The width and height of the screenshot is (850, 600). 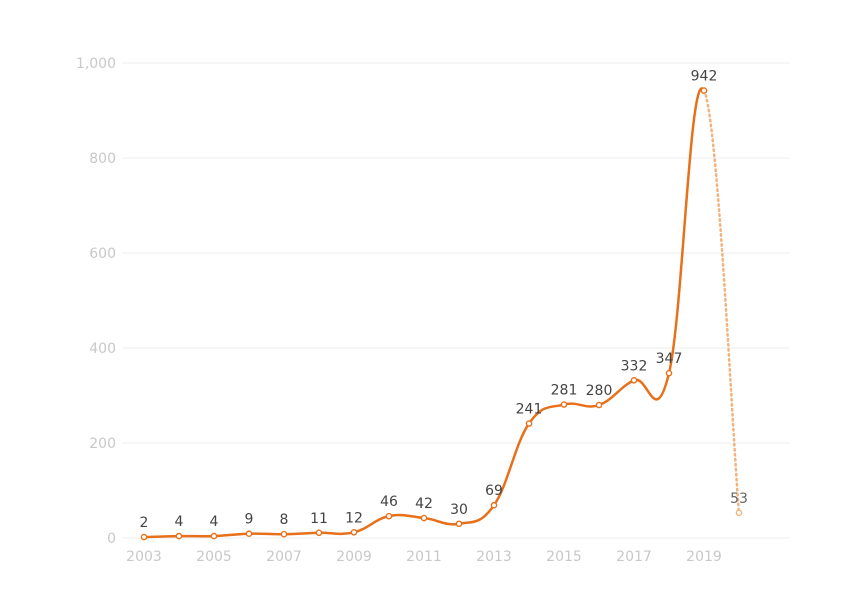 I want to click on x-tick-label: 2013, so click(x=494, y=557).